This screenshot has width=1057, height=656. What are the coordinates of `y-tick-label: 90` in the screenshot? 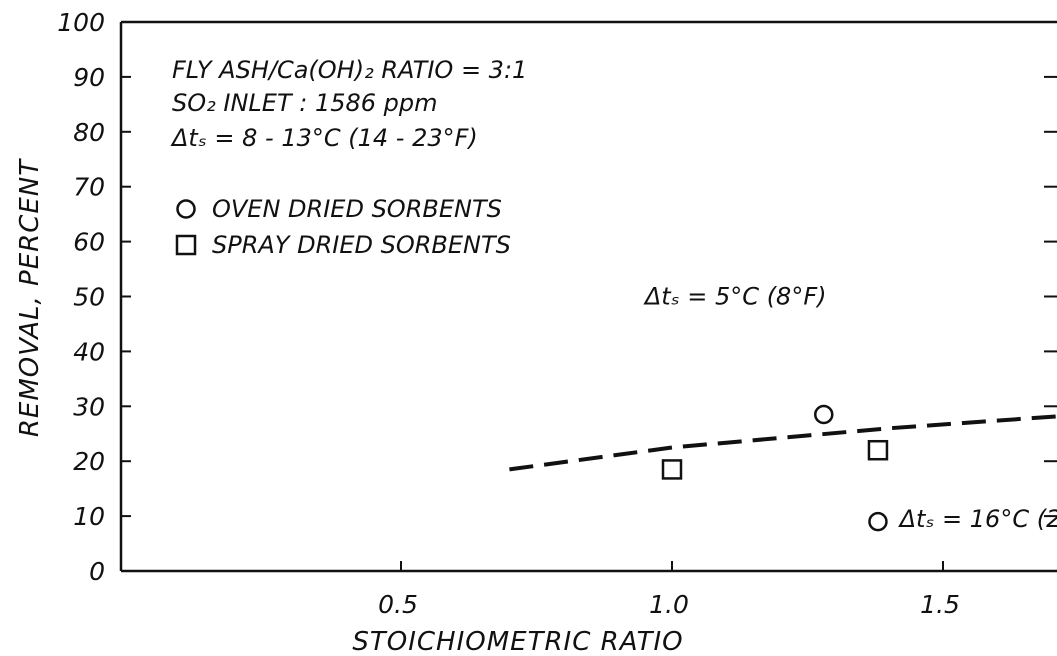 It's located at (89, 77).